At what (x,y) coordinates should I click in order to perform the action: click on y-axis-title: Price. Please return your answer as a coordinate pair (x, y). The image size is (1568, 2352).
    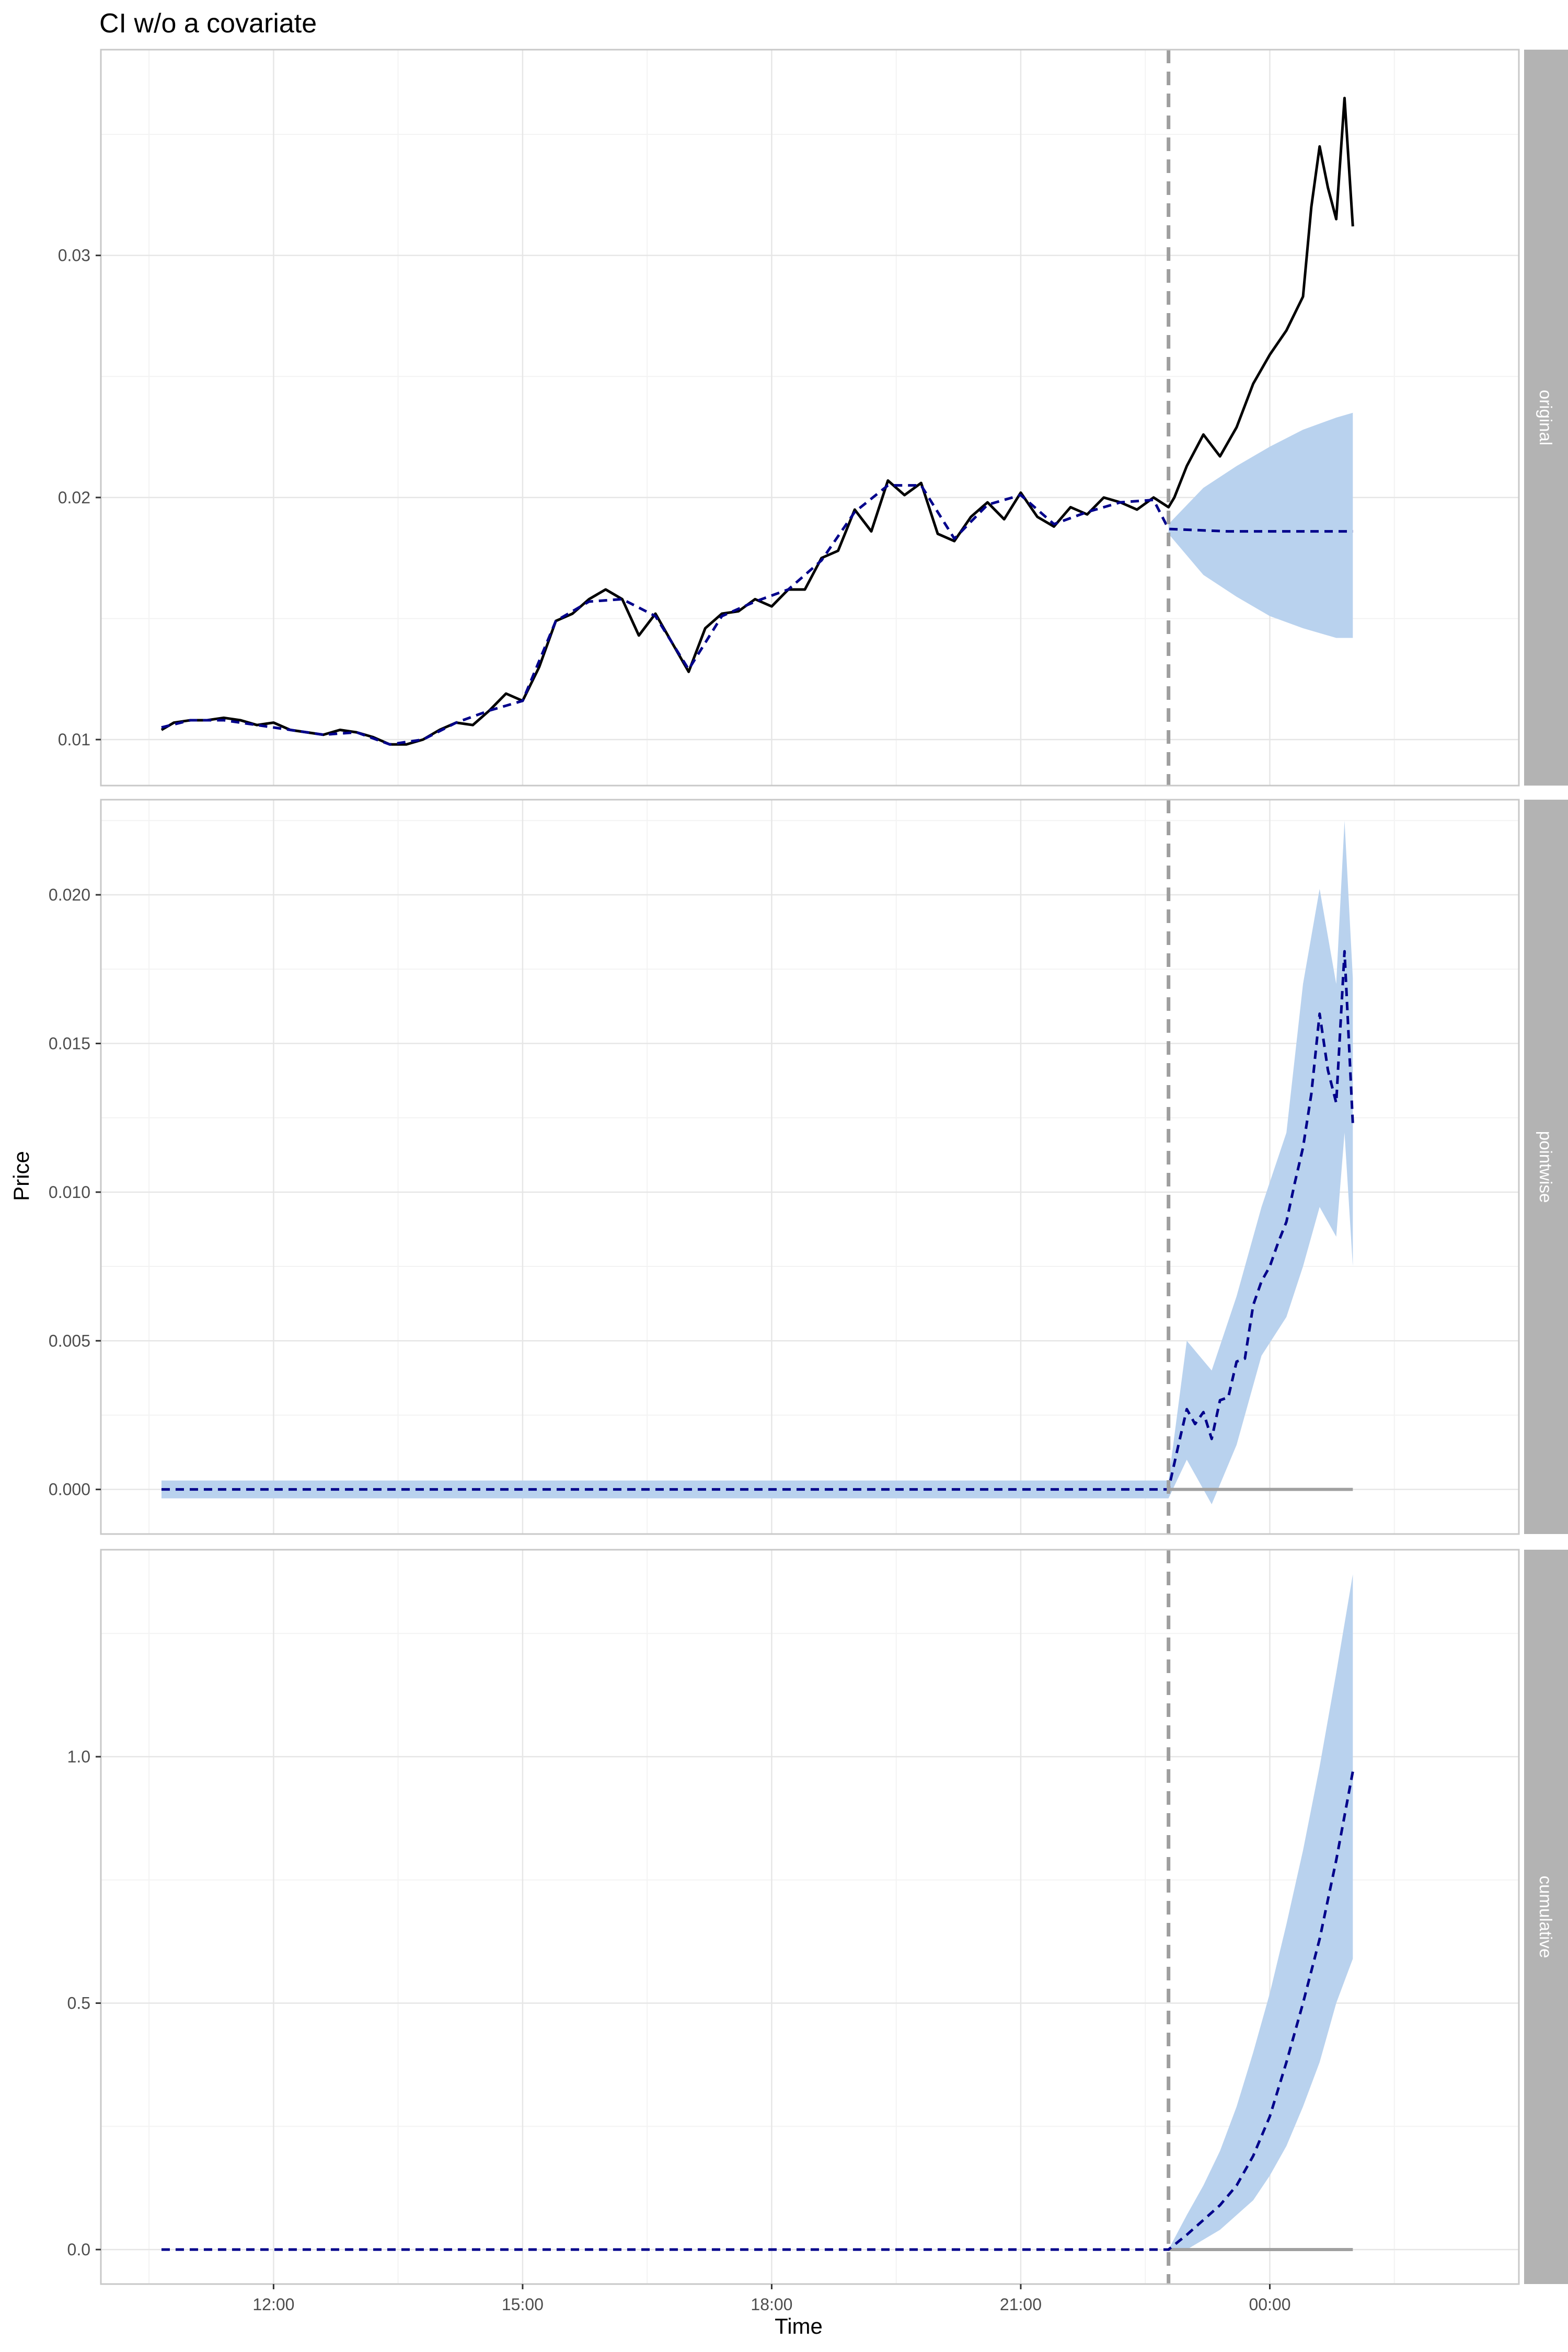
    Looking at the image, I should click on (21, 1176).